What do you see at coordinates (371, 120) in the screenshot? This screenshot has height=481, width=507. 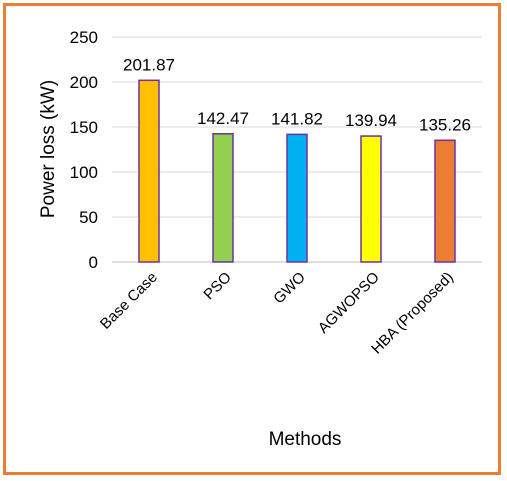 I see `data-label: 139.94` at bounding box center [371, 120].